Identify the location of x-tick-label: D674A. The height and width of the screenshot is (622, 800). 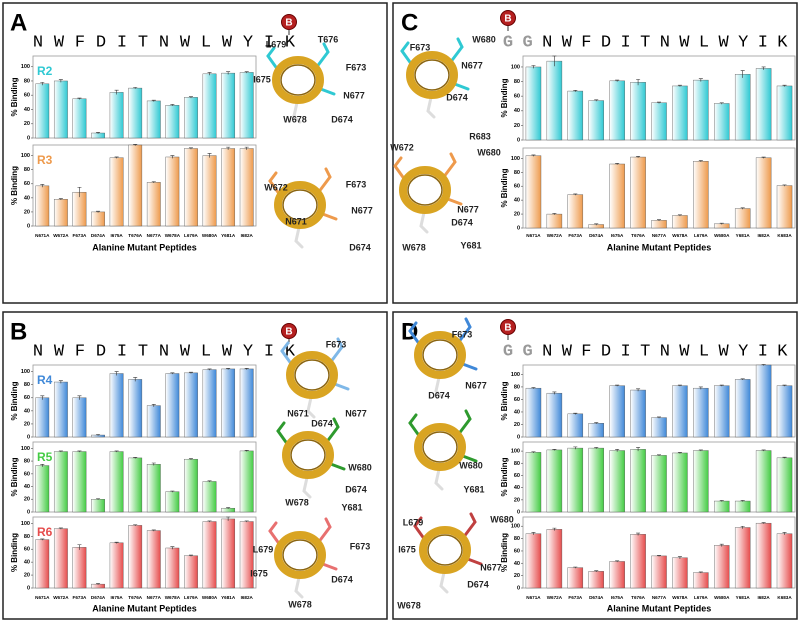
(596, 235).